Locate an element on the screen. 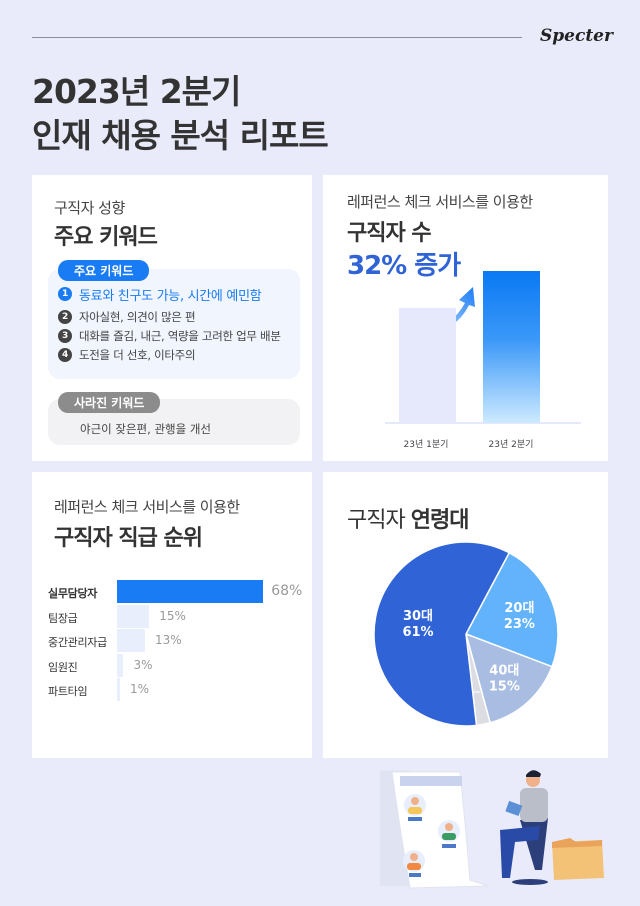 This screenshot has height=906, width=640. bar-23년 1분기 is located at coordinates (427, 365).